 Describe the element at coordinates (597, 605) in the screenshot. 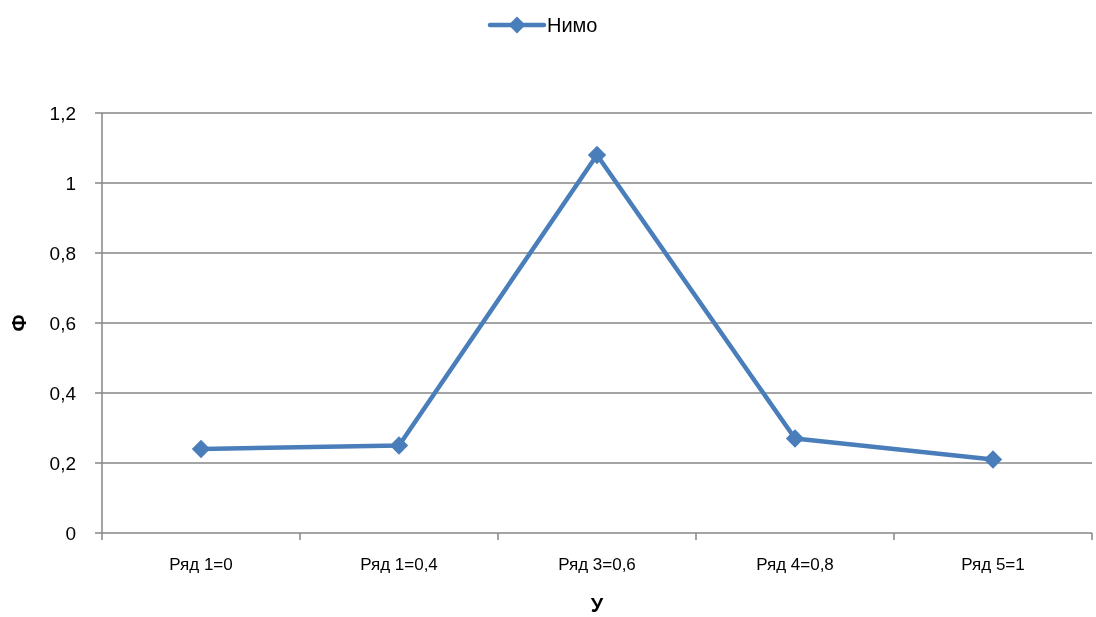

I see `x-axis-title: У` at that location.